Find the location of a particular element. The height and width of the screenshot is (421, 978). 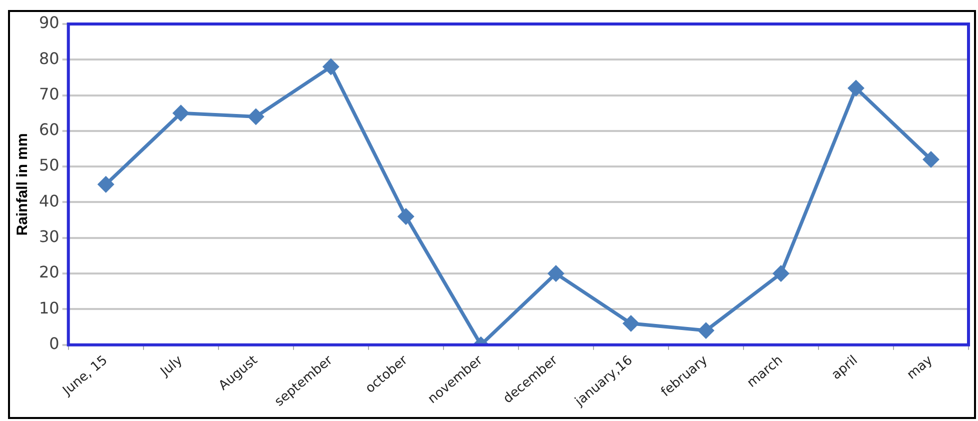

y-tick-label: 90 is located at coordinates (49, 22).